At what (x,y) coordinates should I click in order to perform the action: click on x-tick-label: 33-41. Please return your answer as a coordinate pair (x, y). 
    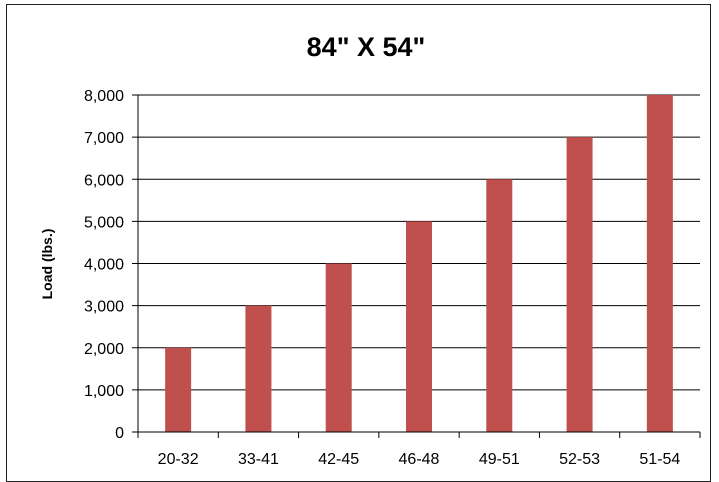
    Looking at the image, I should click on (258, 459).